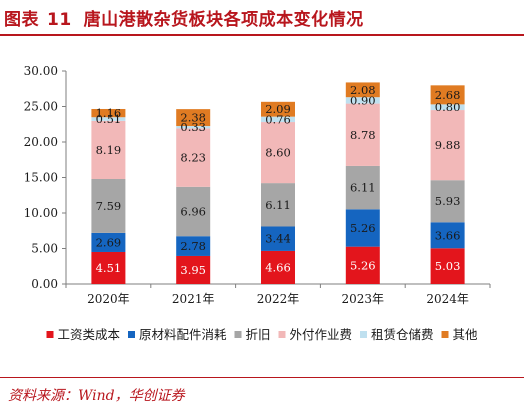  Describe the element at coordinates (41, 142) in the screenshot. I see `y-tick-label: 20.00` at that location.